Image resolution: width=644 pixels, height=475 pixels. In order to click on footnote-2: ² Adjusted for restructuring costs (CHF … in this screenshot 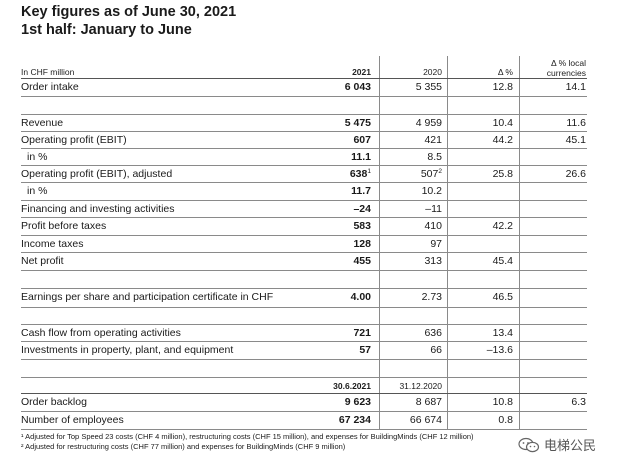, I will do `click(183, 446)`.